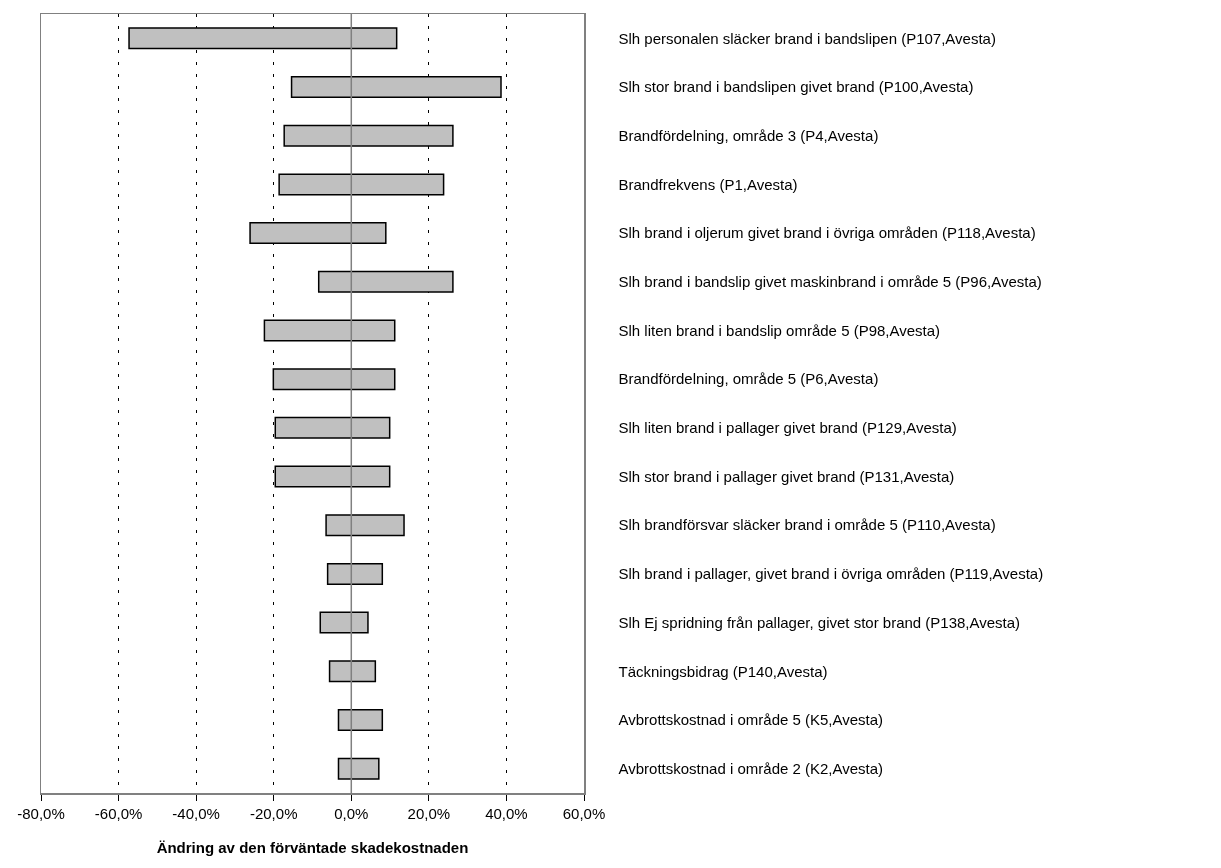  I want to click on y-tick-label: Slh brandförsvar släcker brand i område 5 (P110,Avesta), so click(807, 525).